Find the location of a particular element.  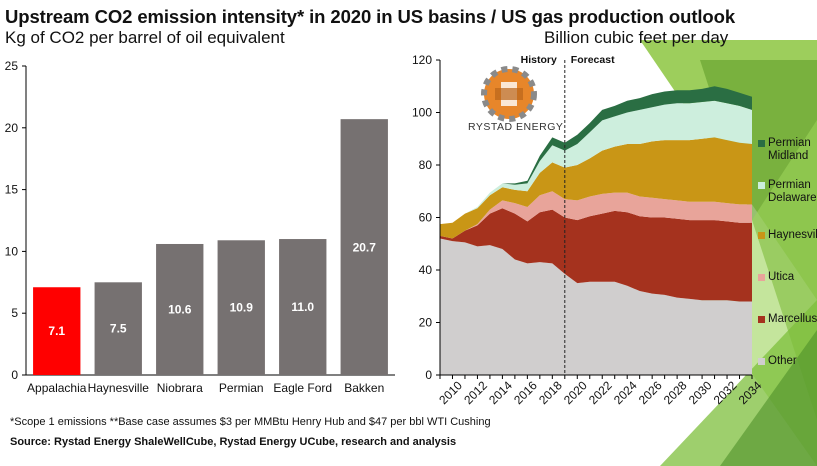

logo-text: RYSTAD ENERGY is located at coordinates (516, 127).